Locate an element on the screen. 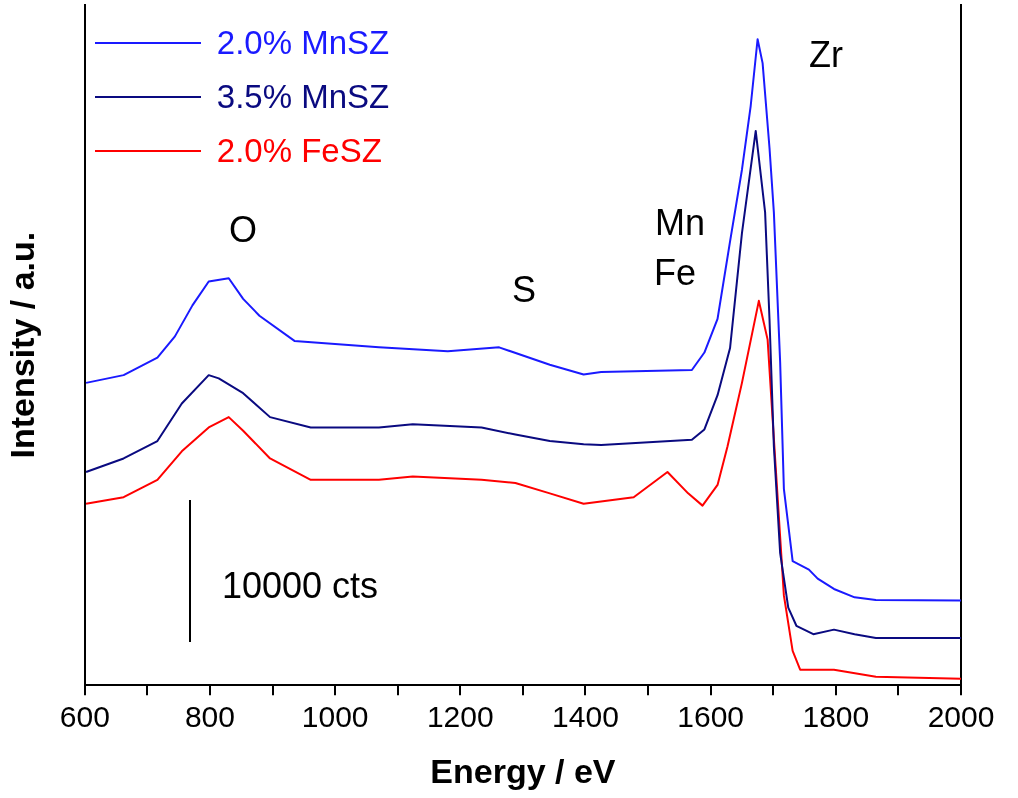  x-tick-label: 1200 is located at coordinates (460, 717).